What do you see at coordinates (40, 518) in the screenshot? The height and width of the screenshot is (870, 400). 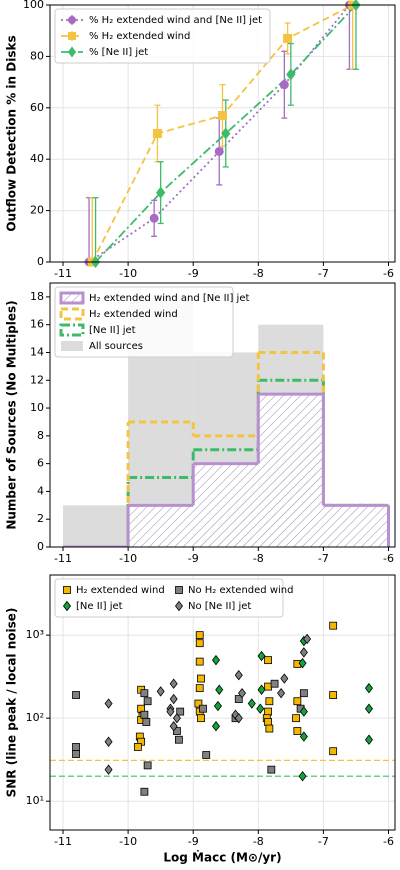 I see `y-tick-label: 2` at bounding box center [40, 518].